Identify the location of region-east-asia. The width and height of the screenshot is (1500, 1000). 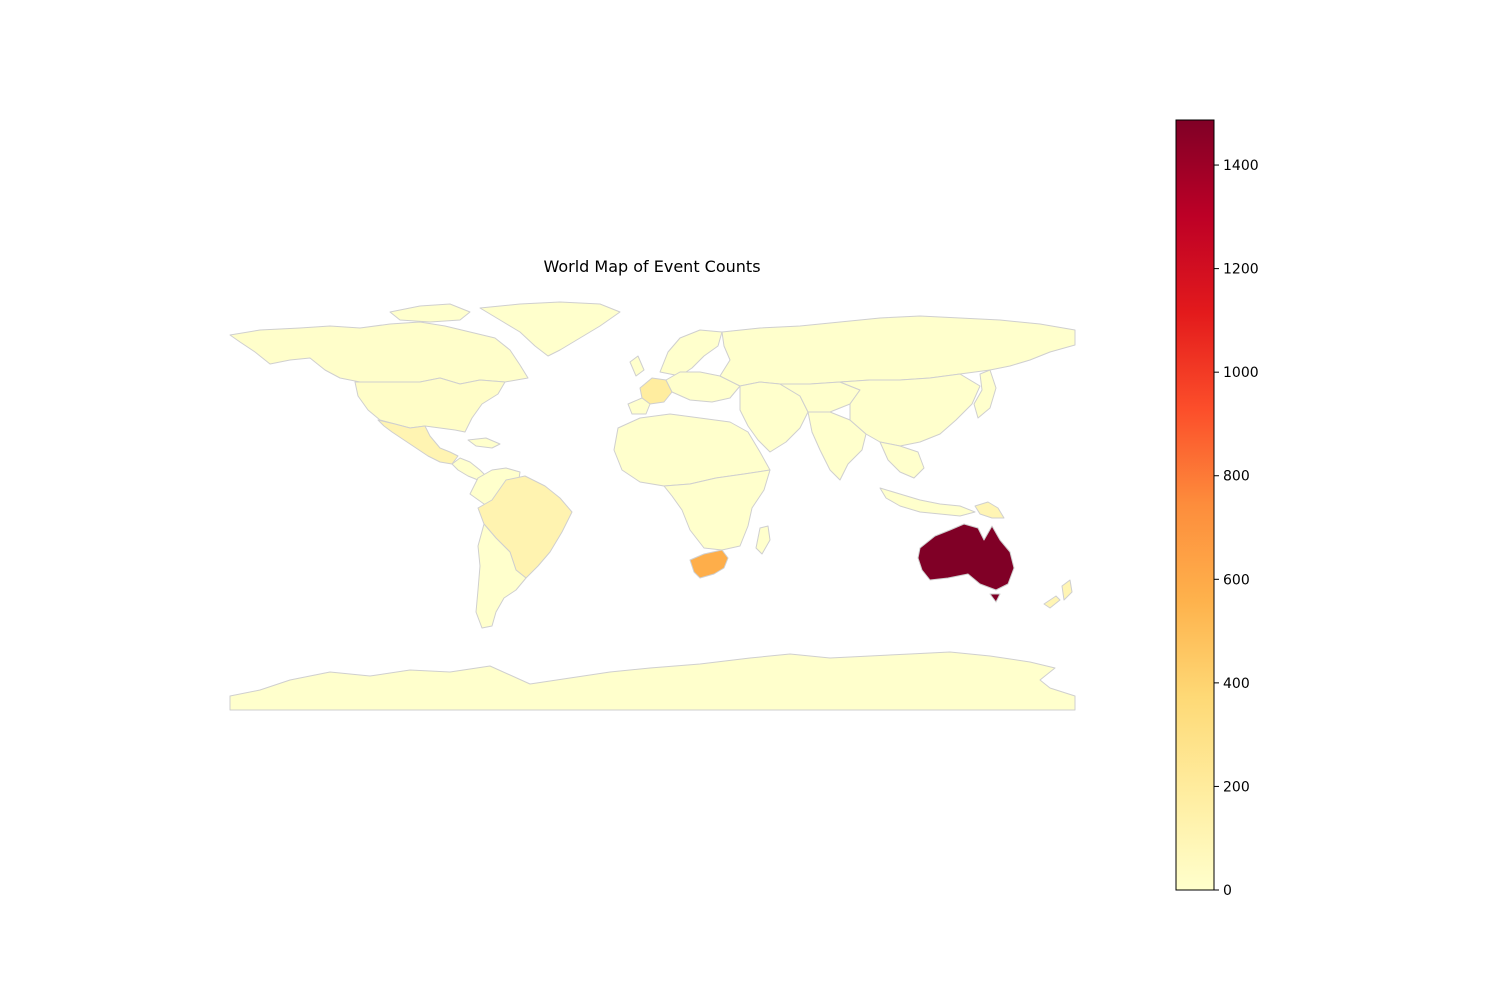
(910, 410).